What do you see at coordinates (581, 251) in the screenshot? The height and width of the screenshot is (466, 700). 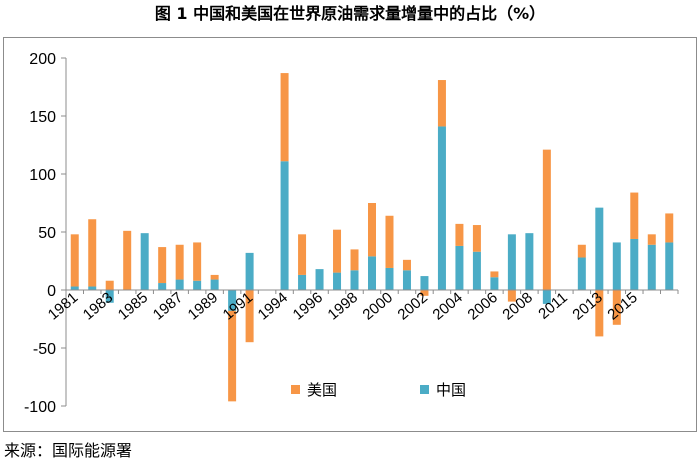 I see `bar-2010-usa` at bounding box center [581, 251].